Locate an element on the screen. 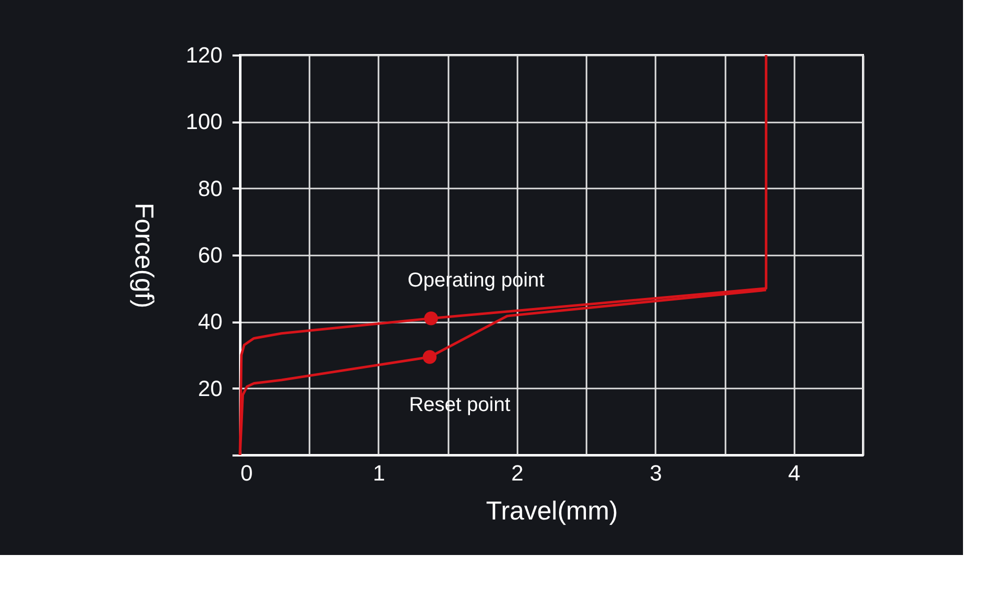 The height and width of the screenshot is (610, 997). x-tick-label: 4 is located at coordinates (794, 473).